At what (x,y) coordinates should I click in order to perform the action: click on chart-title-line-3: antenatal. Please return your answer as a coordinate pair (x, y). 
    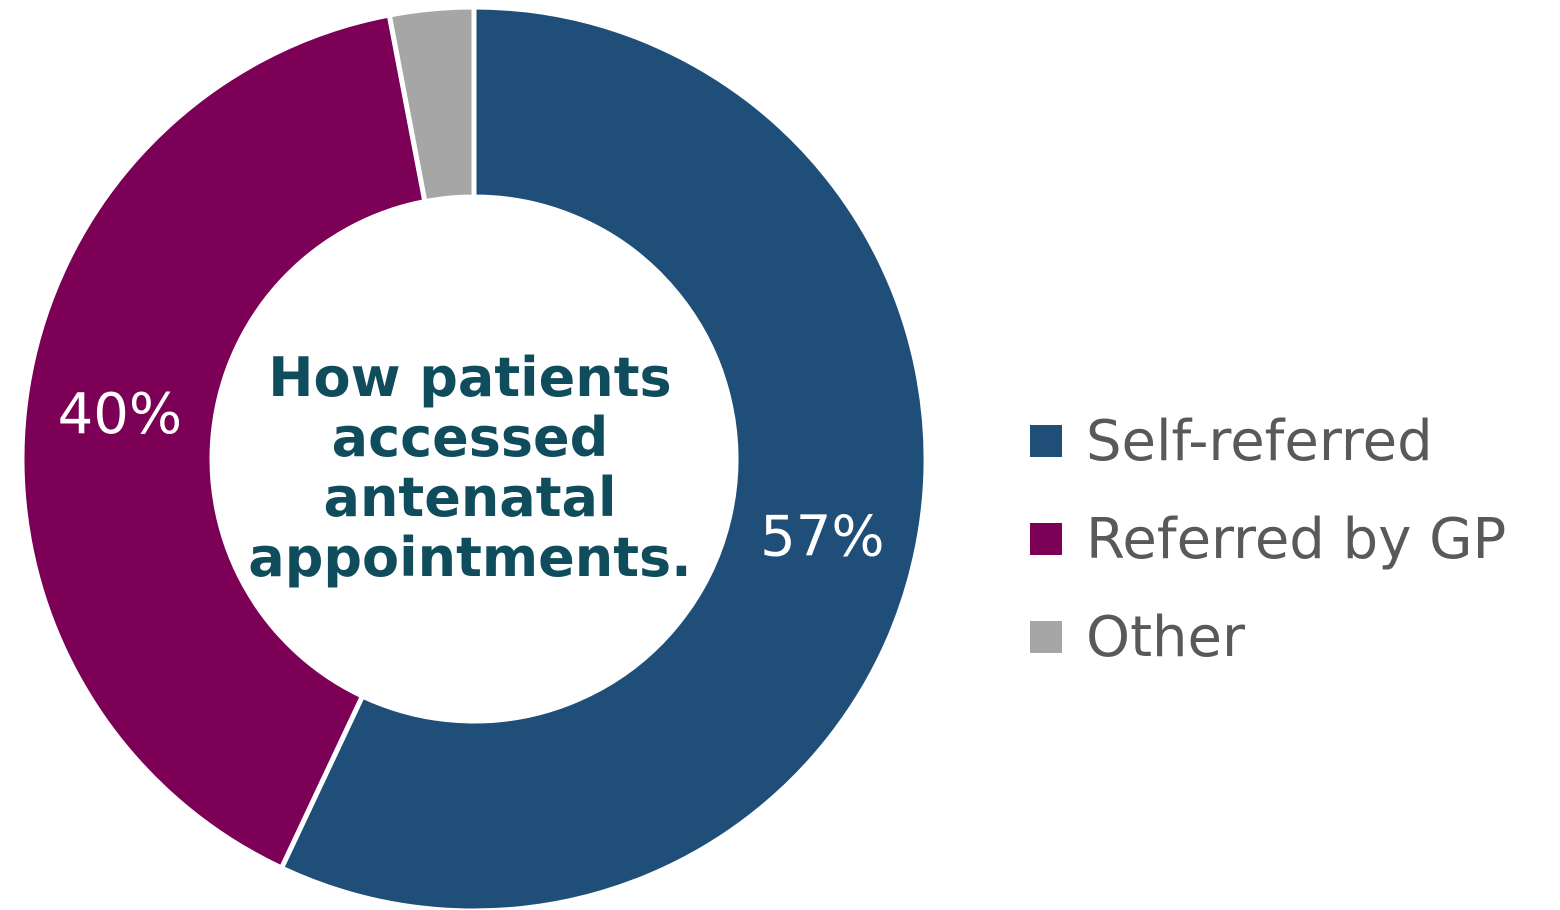
    Looking at the image, I should click on (470, 497).